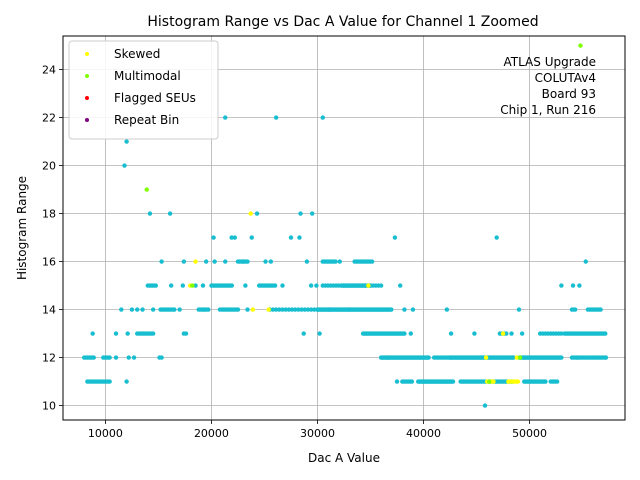 This screenshot has height=480, width=640. What do you see at coordinates (105, 433) in the screenshot?
I see `x-tick-label: 10000` at bounding box center [105, 433].